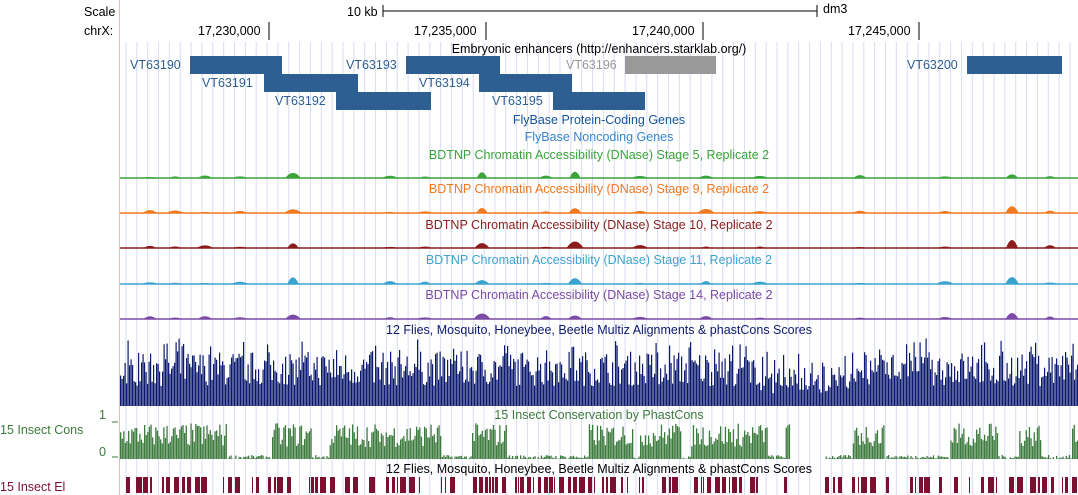  I want to click on elements-side-label: 15 Insect El, so click(33, 487).